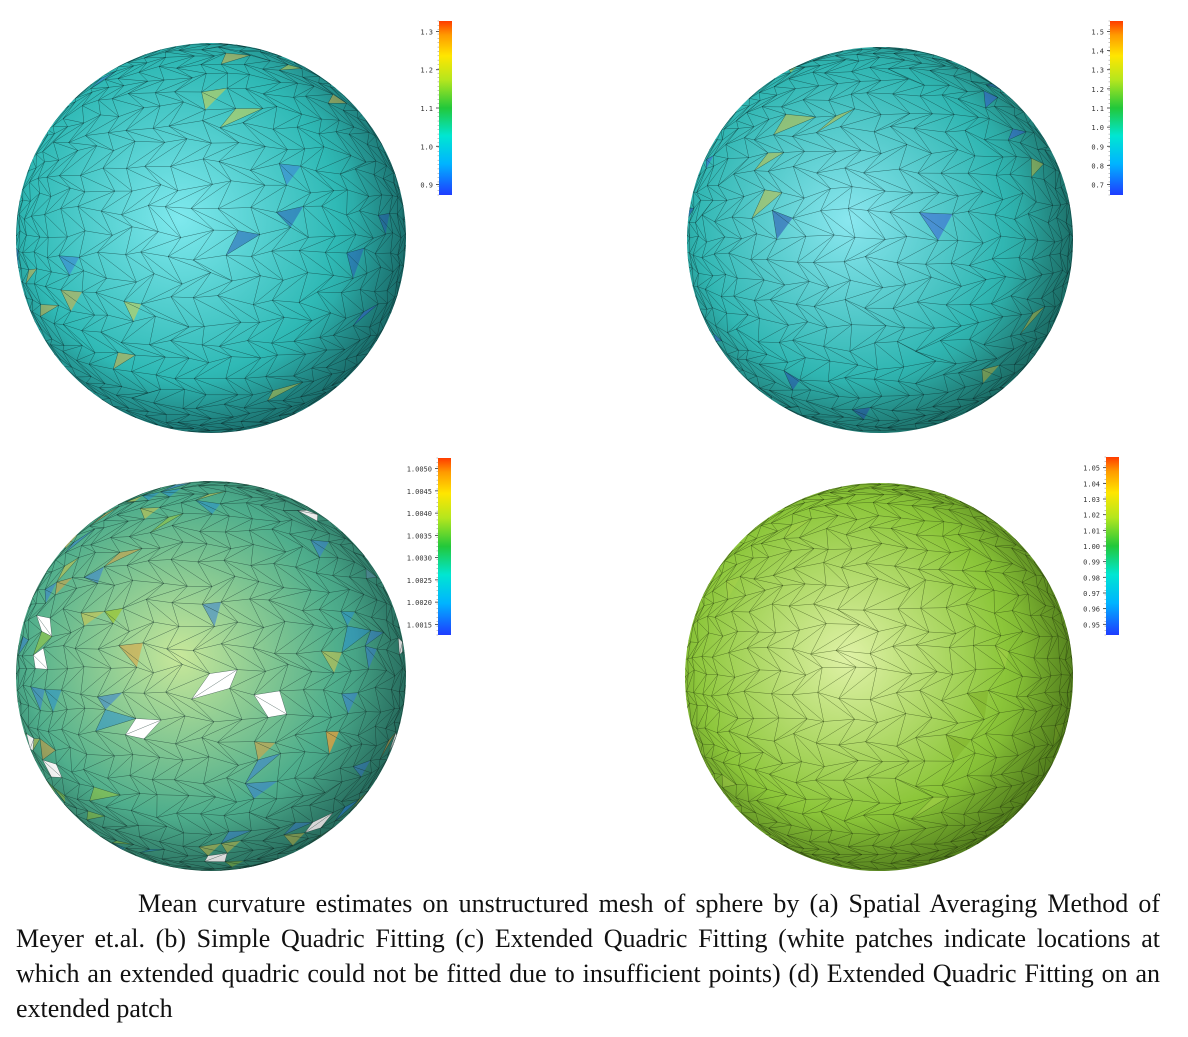  I want to click on panel-b-sphere, so click(880, 240).